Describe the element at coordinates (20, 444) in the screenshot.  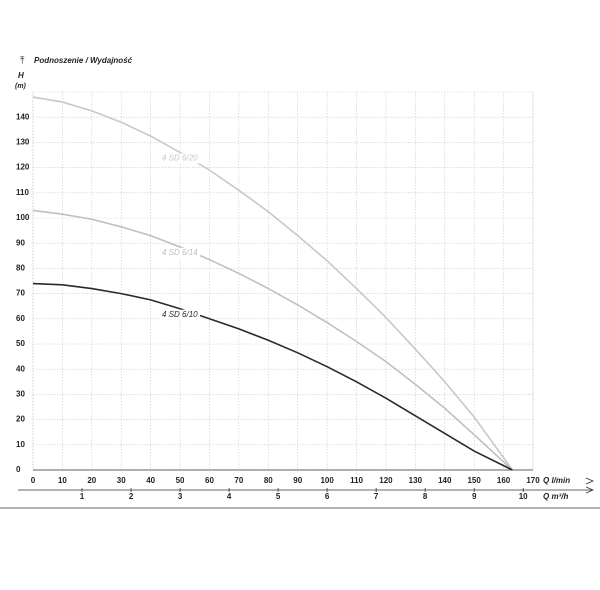
I see `y-tick-label: 10` at that location.